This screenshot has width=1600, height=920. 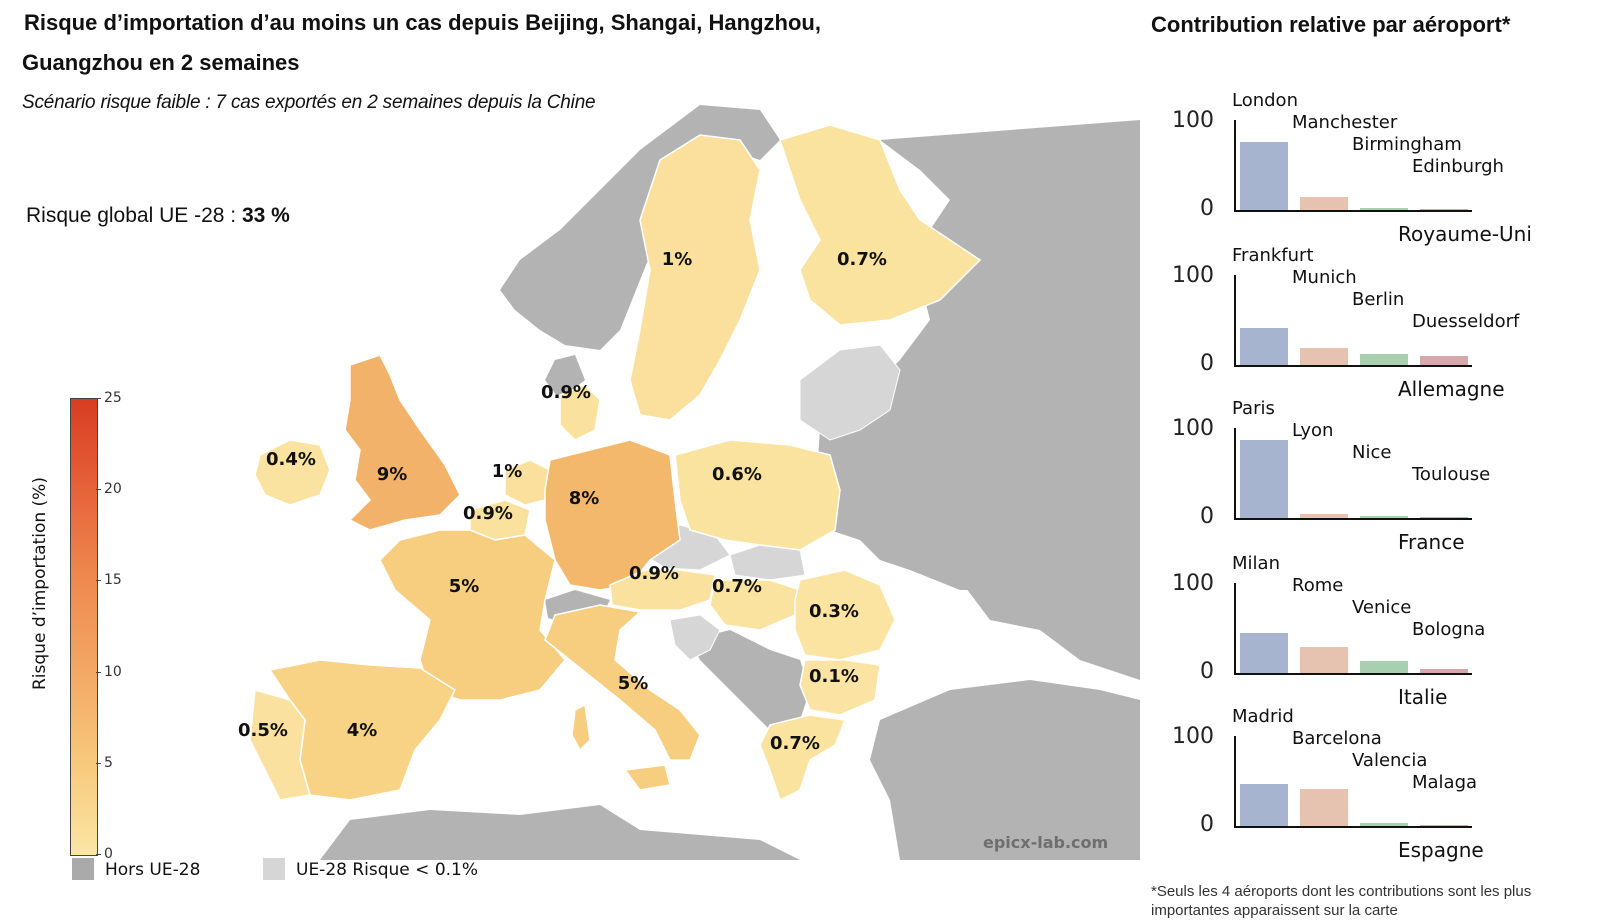 What do you see at coordinates (1273, 255) in the screenshot?
I see `airport-label: Frankfurt` at bounding box center [1273, 255].